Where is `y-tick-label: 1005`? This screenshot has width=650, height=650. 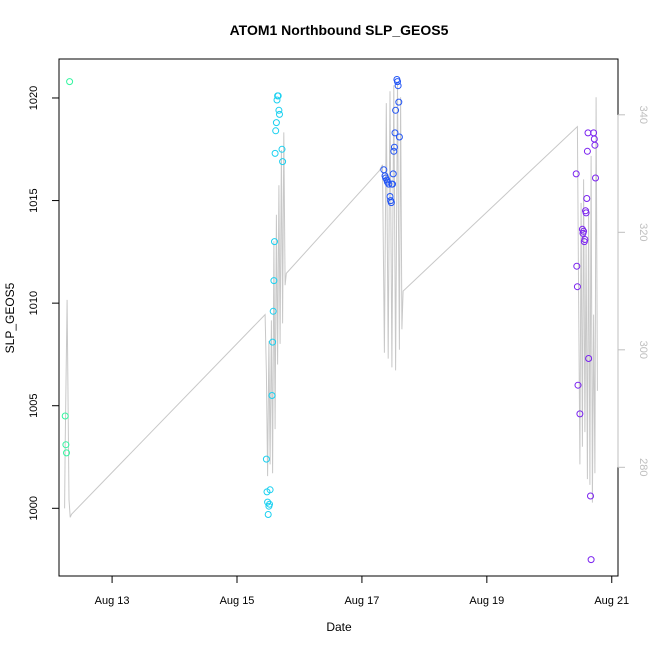 y-tick-label: 1005 is located at coordinates (34, 405).